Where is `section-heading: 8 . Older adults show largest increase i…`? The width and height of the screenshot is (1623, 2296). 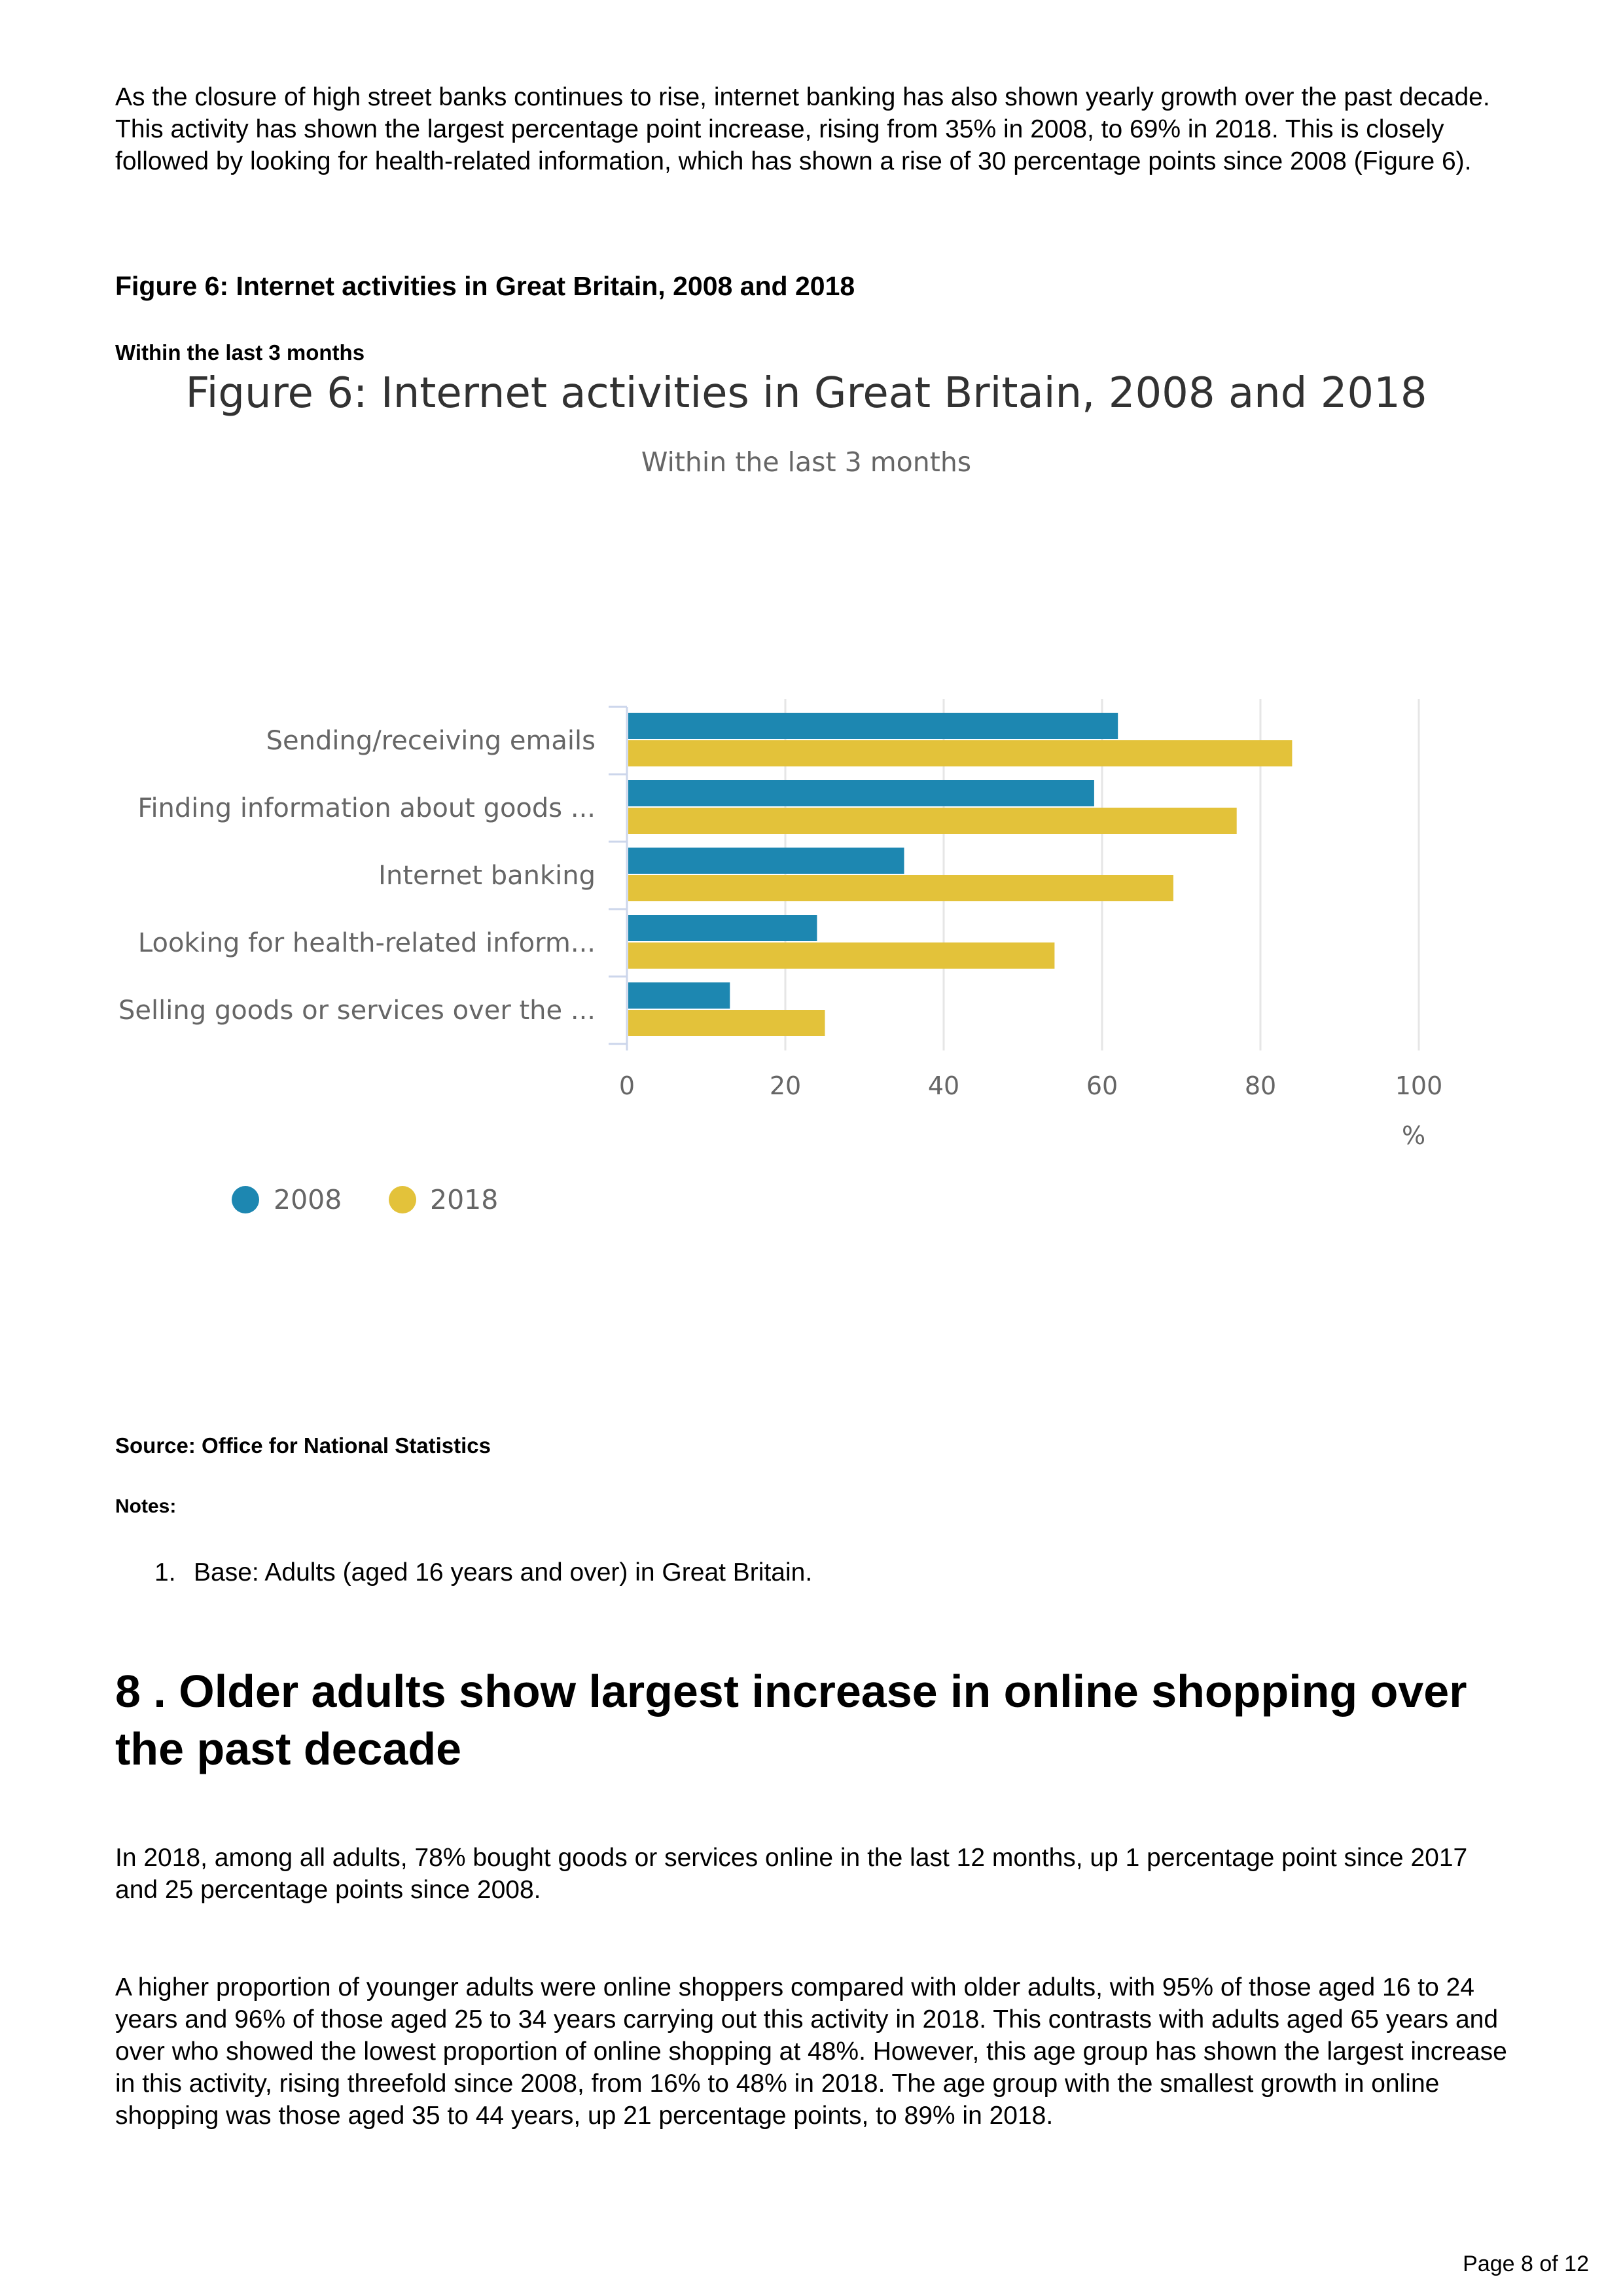
section-heading: 8 . Older adults show largest increase i… is located at coordinates (791, 1720).